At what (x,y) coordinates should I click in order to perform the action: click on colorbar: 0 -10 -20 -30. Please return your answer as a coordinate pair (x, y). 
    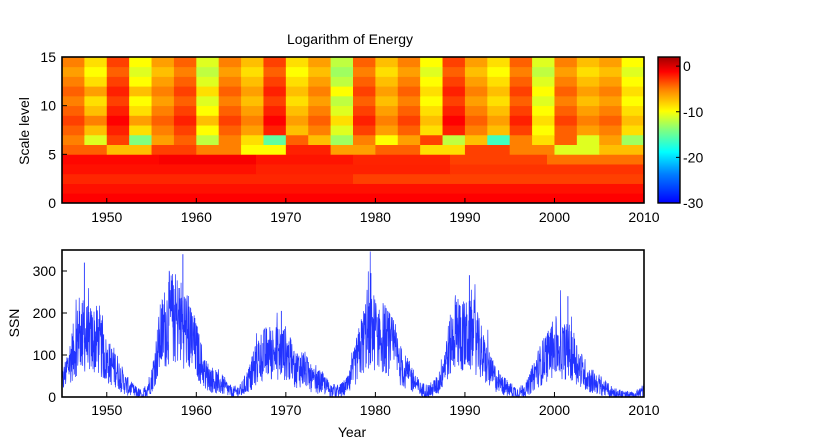
    Looking at the image, I should click on (680, 133).